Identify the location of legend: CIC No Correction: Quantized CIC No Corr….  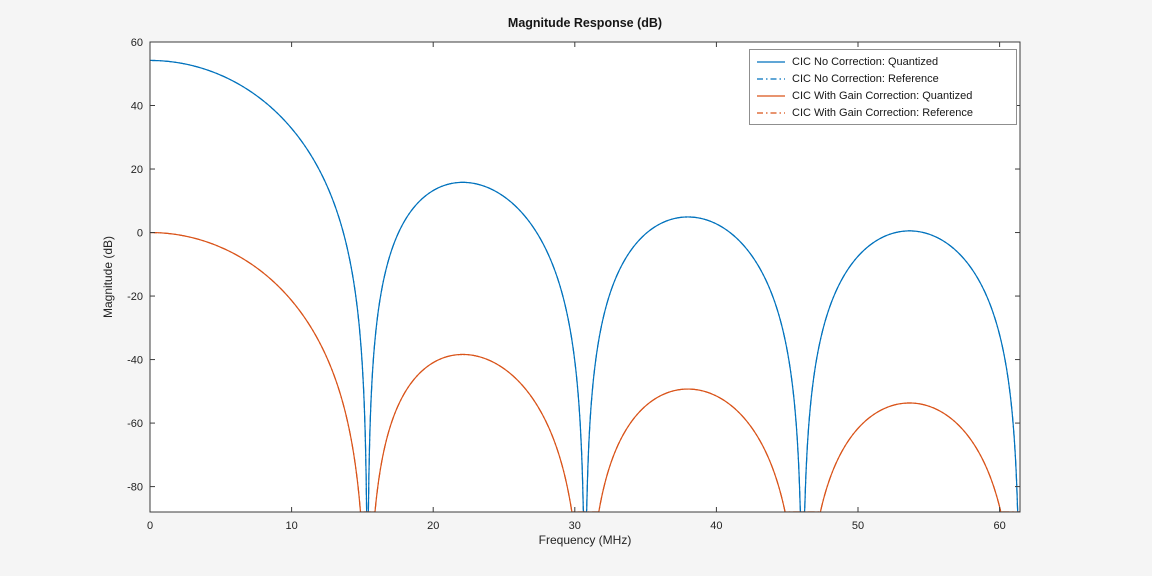
(883, 87).